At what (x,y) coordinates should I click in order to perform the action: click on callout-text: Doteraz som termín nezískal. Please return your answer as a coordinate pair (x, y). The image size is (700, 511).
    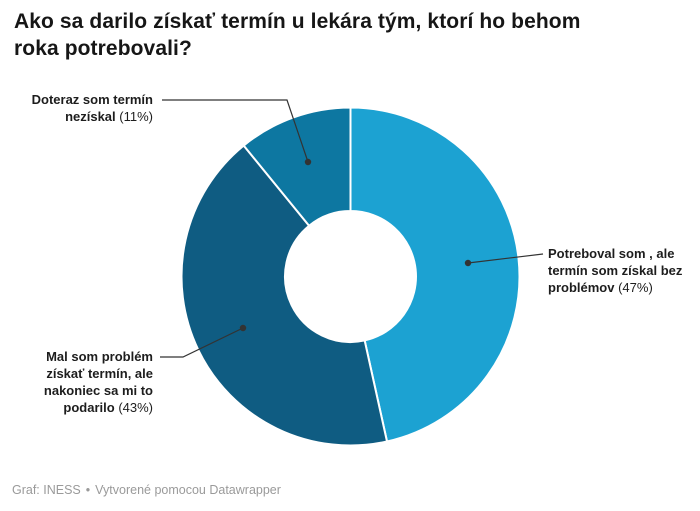
    Looking at the image, I should click on (92, 108).